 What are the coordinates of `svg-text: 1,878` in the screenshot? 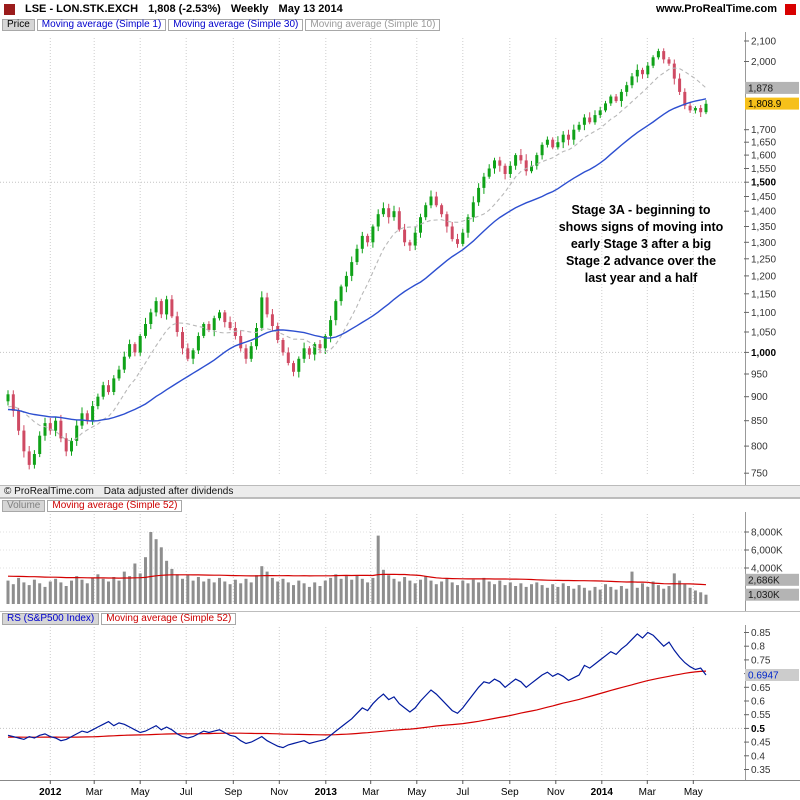 It's located at (760, 88).